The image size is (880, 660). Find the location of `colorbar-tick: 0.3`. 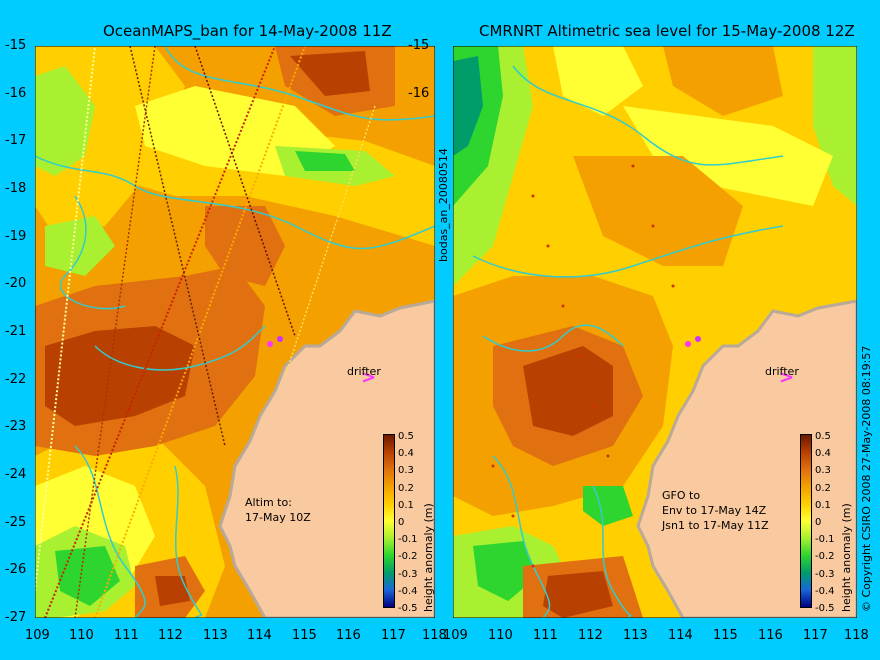

colorbar-tick: 0.3 is located at coordinates (406, 471).